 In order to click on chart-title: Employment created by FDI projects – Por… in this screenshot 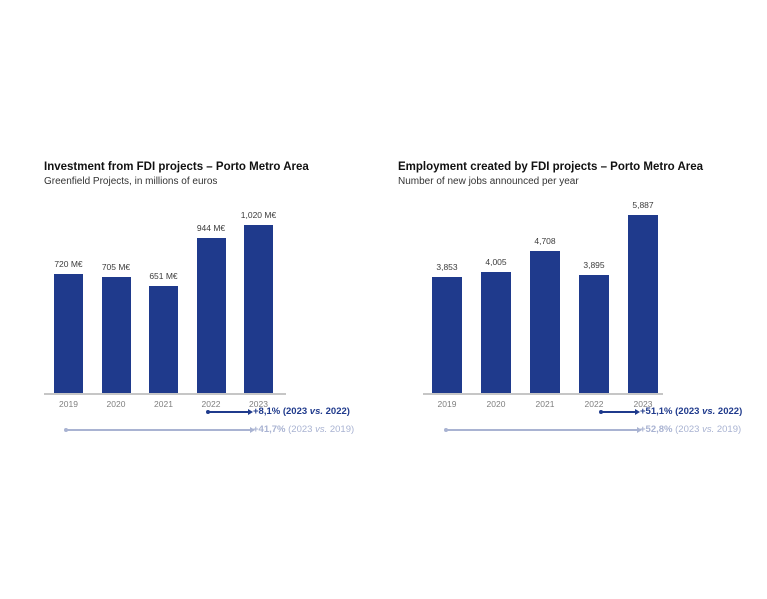, I will do `click(551, 167)`.